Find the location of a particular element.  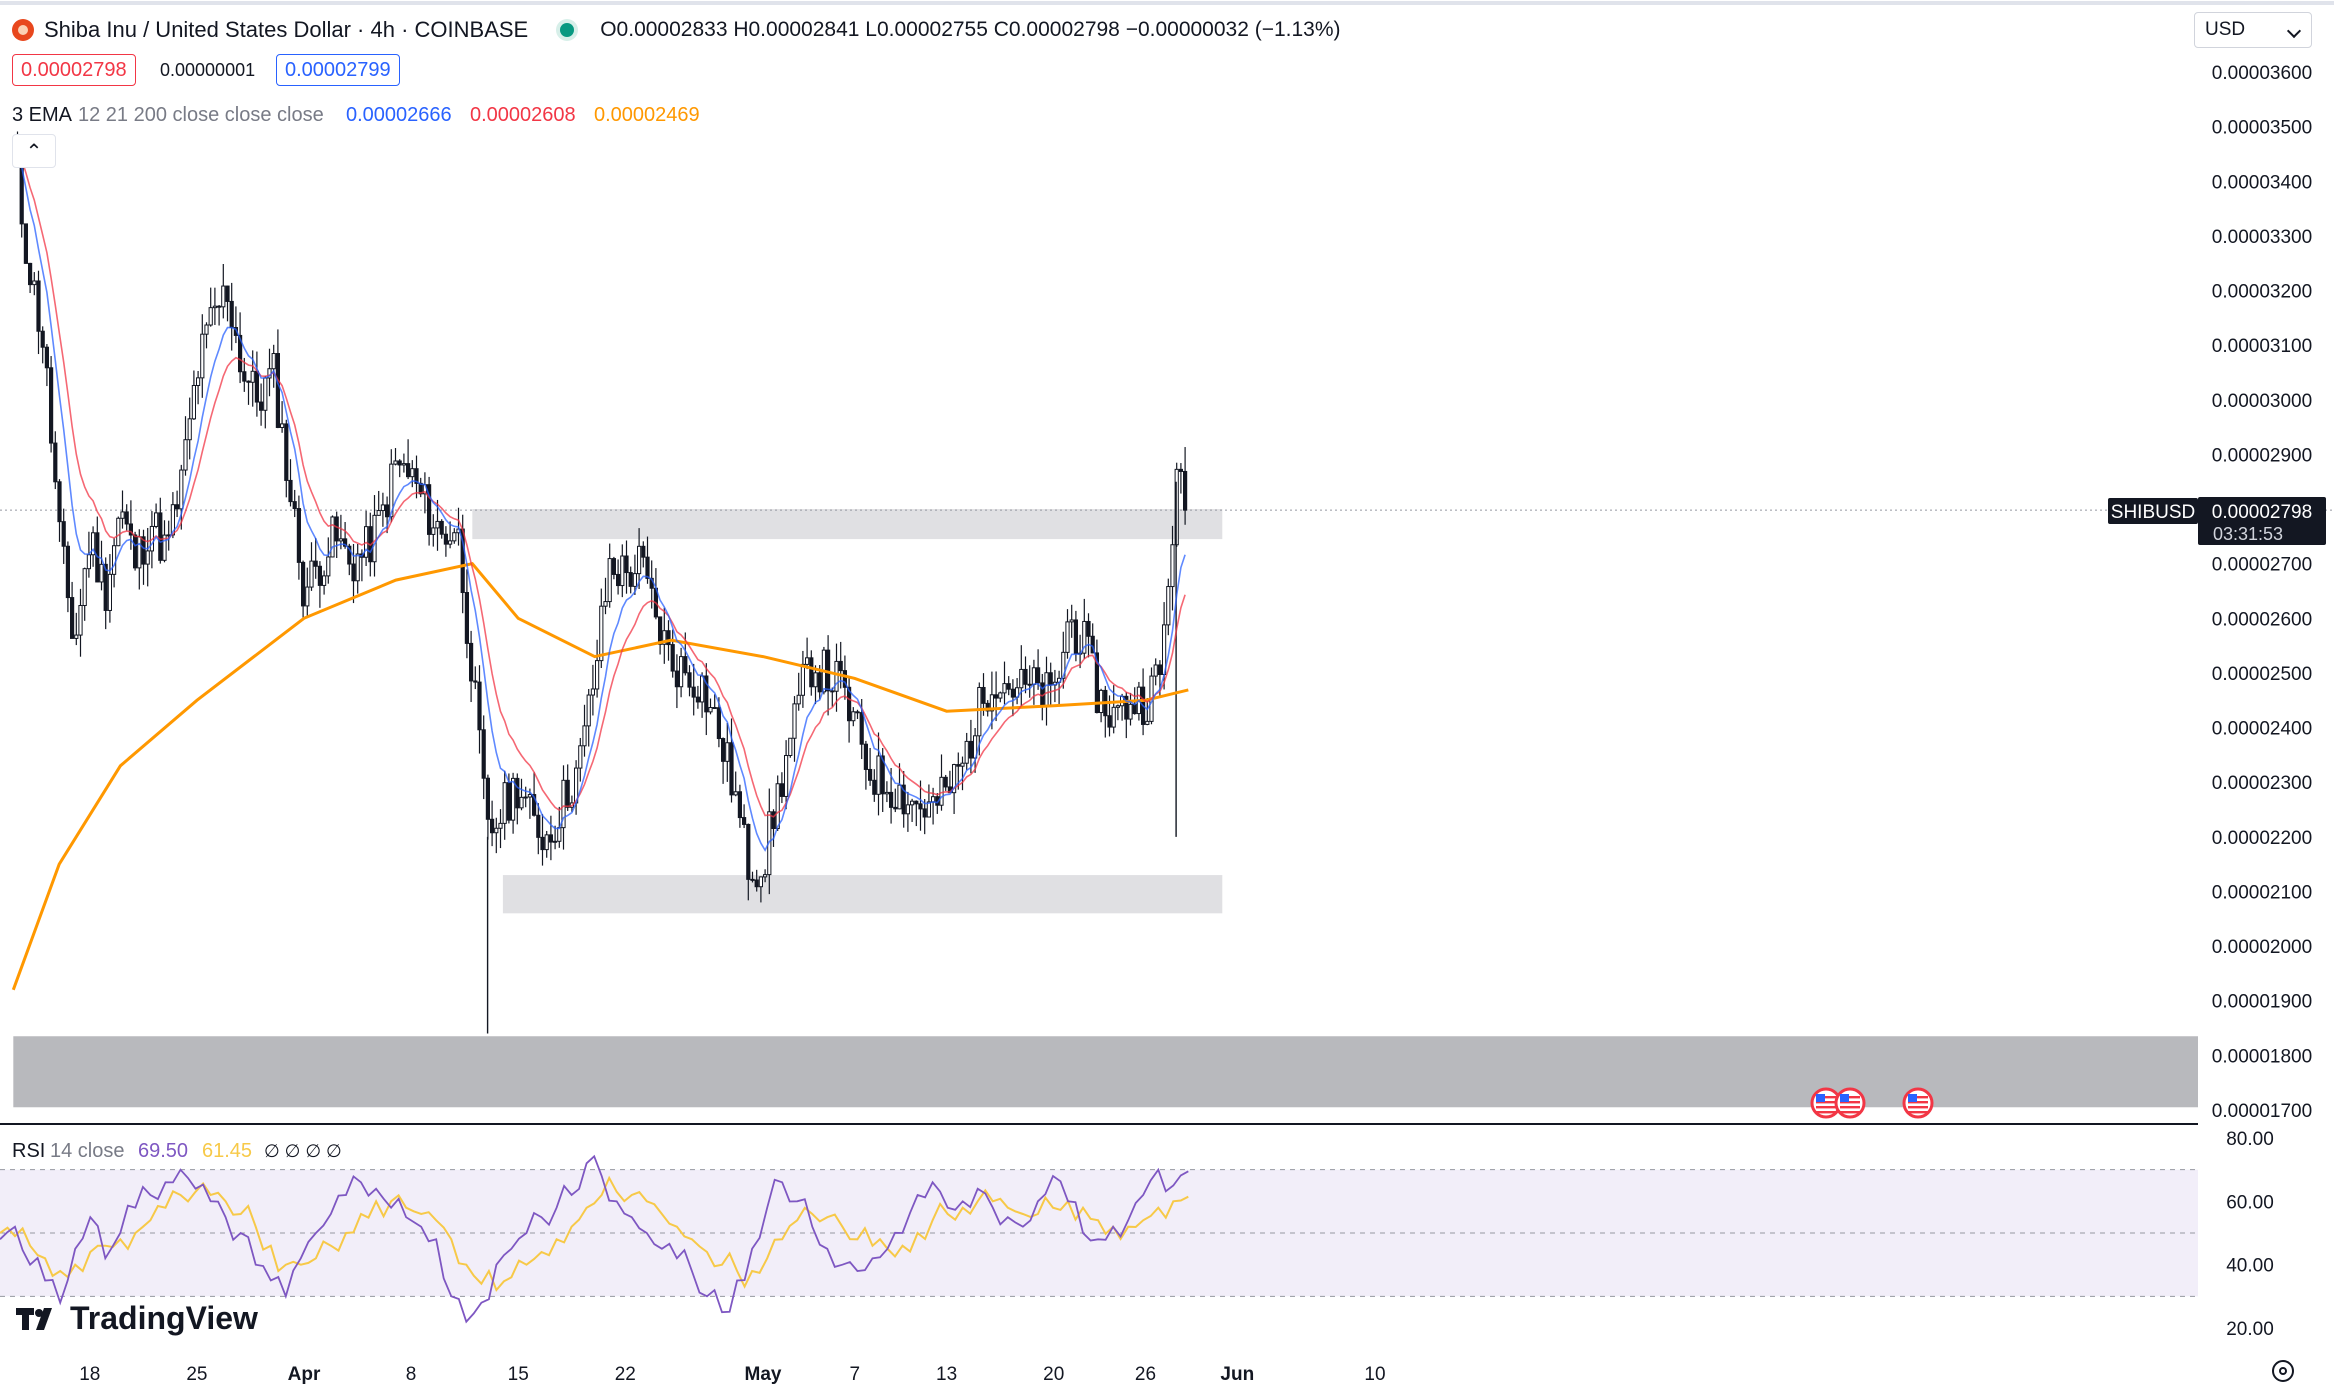

price-tick-label: 0.00001800 is located at coordinates (2262, 1056).